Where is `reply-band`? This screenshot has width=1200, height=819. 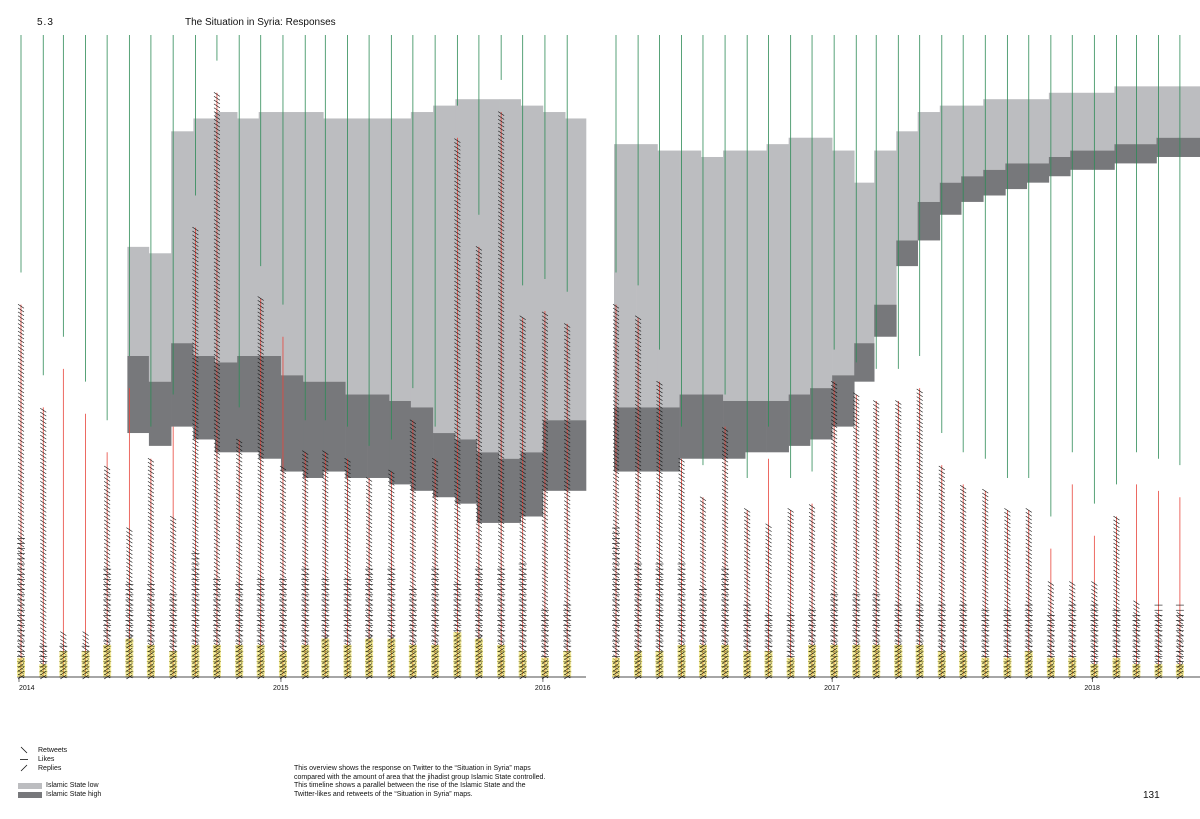
reply-band is located at coordinates (85, 664).